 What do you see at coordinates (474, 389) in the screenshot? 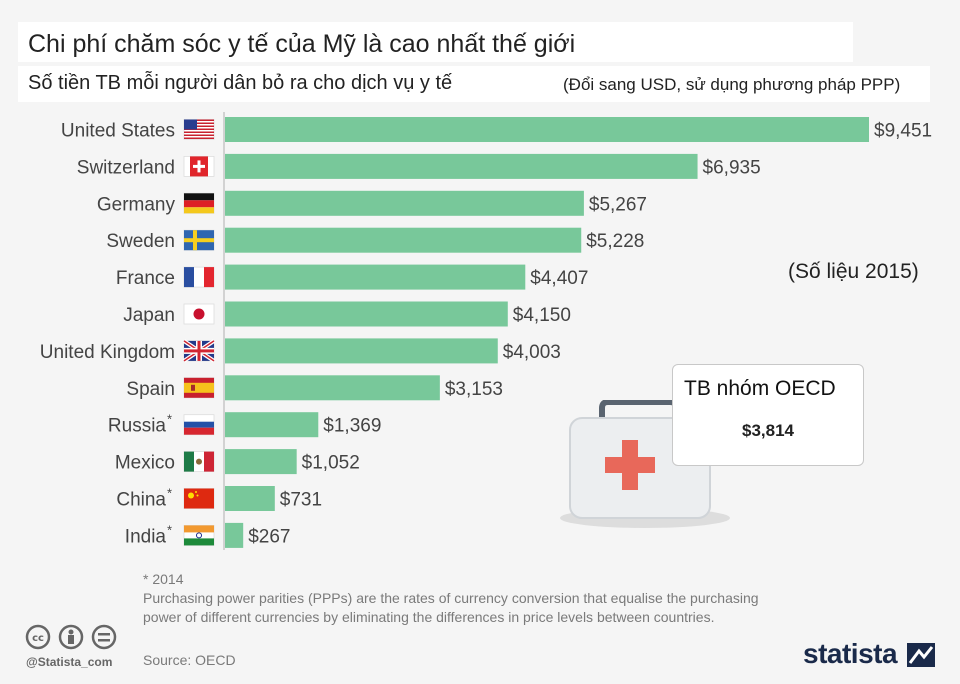
I see `value-label: $3,153` at bounding box center [474, 389].